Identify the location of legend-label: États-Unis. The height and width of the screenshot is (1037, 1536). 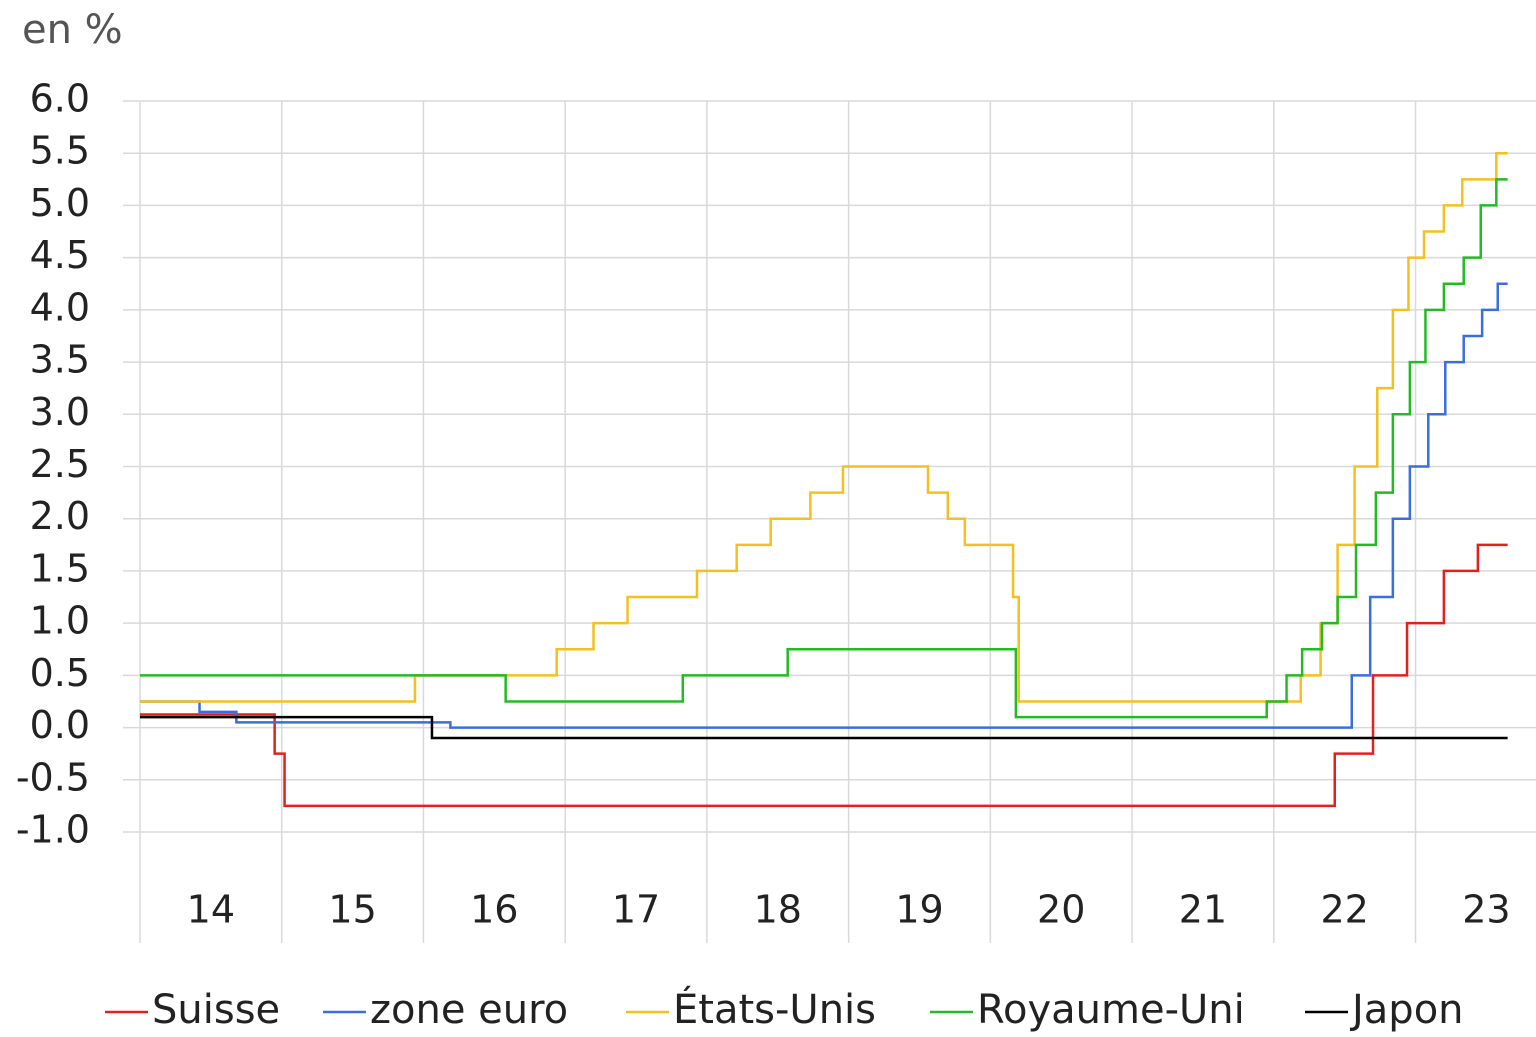
(774, 1009).